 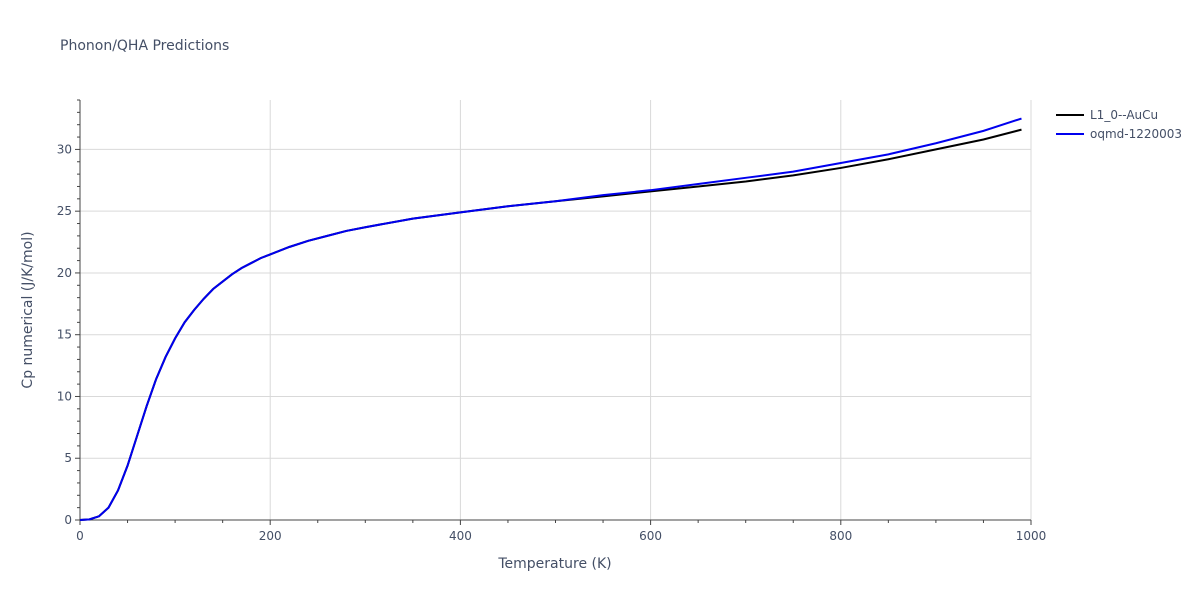 What do you see at coordinates (144, 46) in the screenshot?
I see `chart-title: Phonon/QHA Predictions` at bounding box center [144, 46].